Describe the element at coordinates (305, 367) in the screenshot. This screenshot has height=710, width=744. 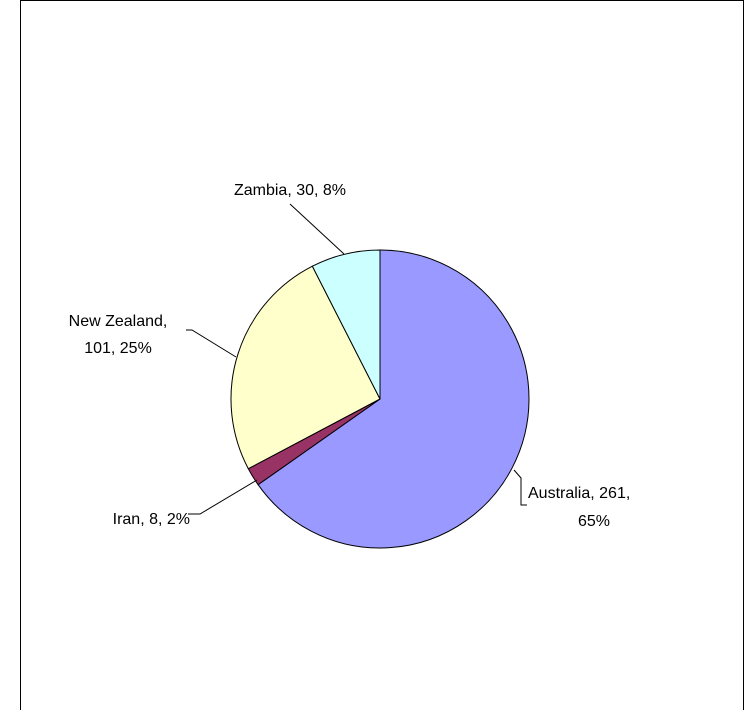
I see `pie-slice-new-zealand` at that location.